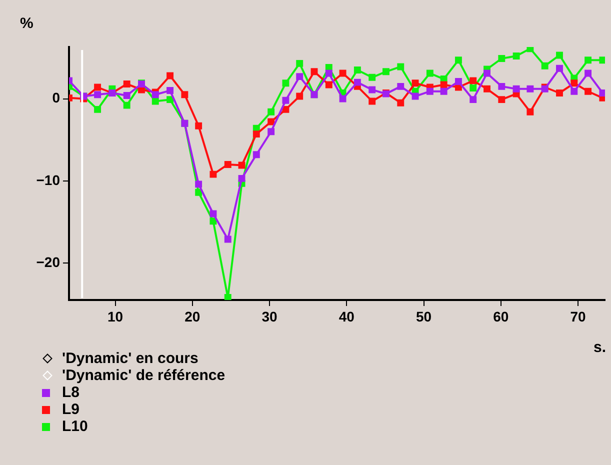 The width and height of the screenshot is (611, 465). I want to click on x-tick-label: 10, so click(115, 316).